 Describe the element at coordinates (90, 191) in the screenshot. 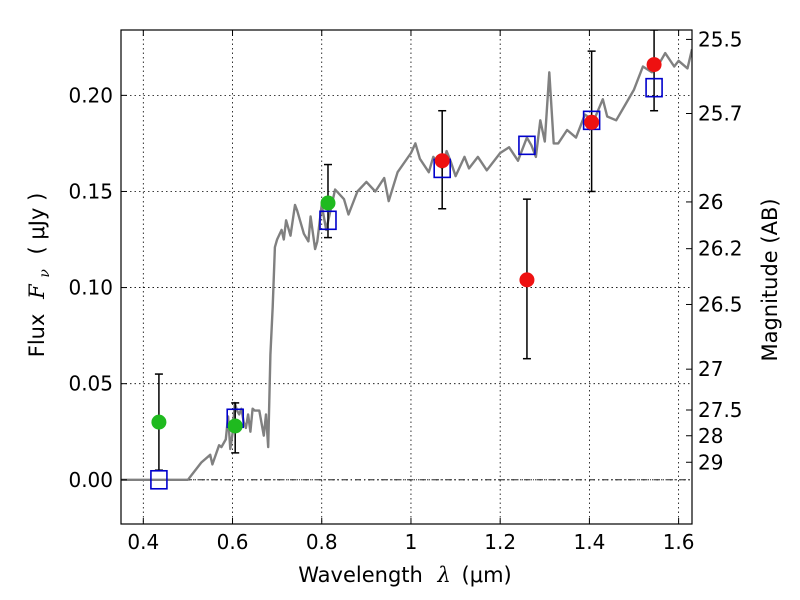

I see `y-tick-label: 0.15` at that location.